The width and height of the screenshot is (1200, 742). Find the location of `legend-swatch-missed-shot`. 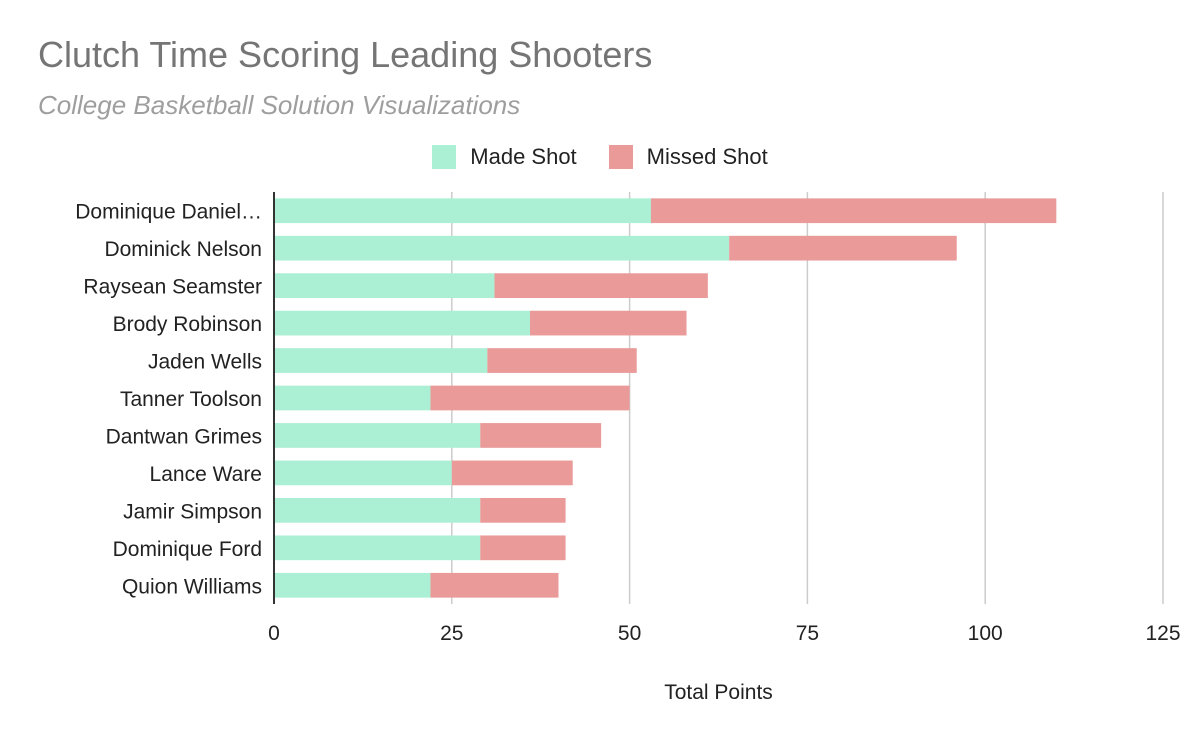

legend-swatch-missed-shot is located at coordinates (620, 157).